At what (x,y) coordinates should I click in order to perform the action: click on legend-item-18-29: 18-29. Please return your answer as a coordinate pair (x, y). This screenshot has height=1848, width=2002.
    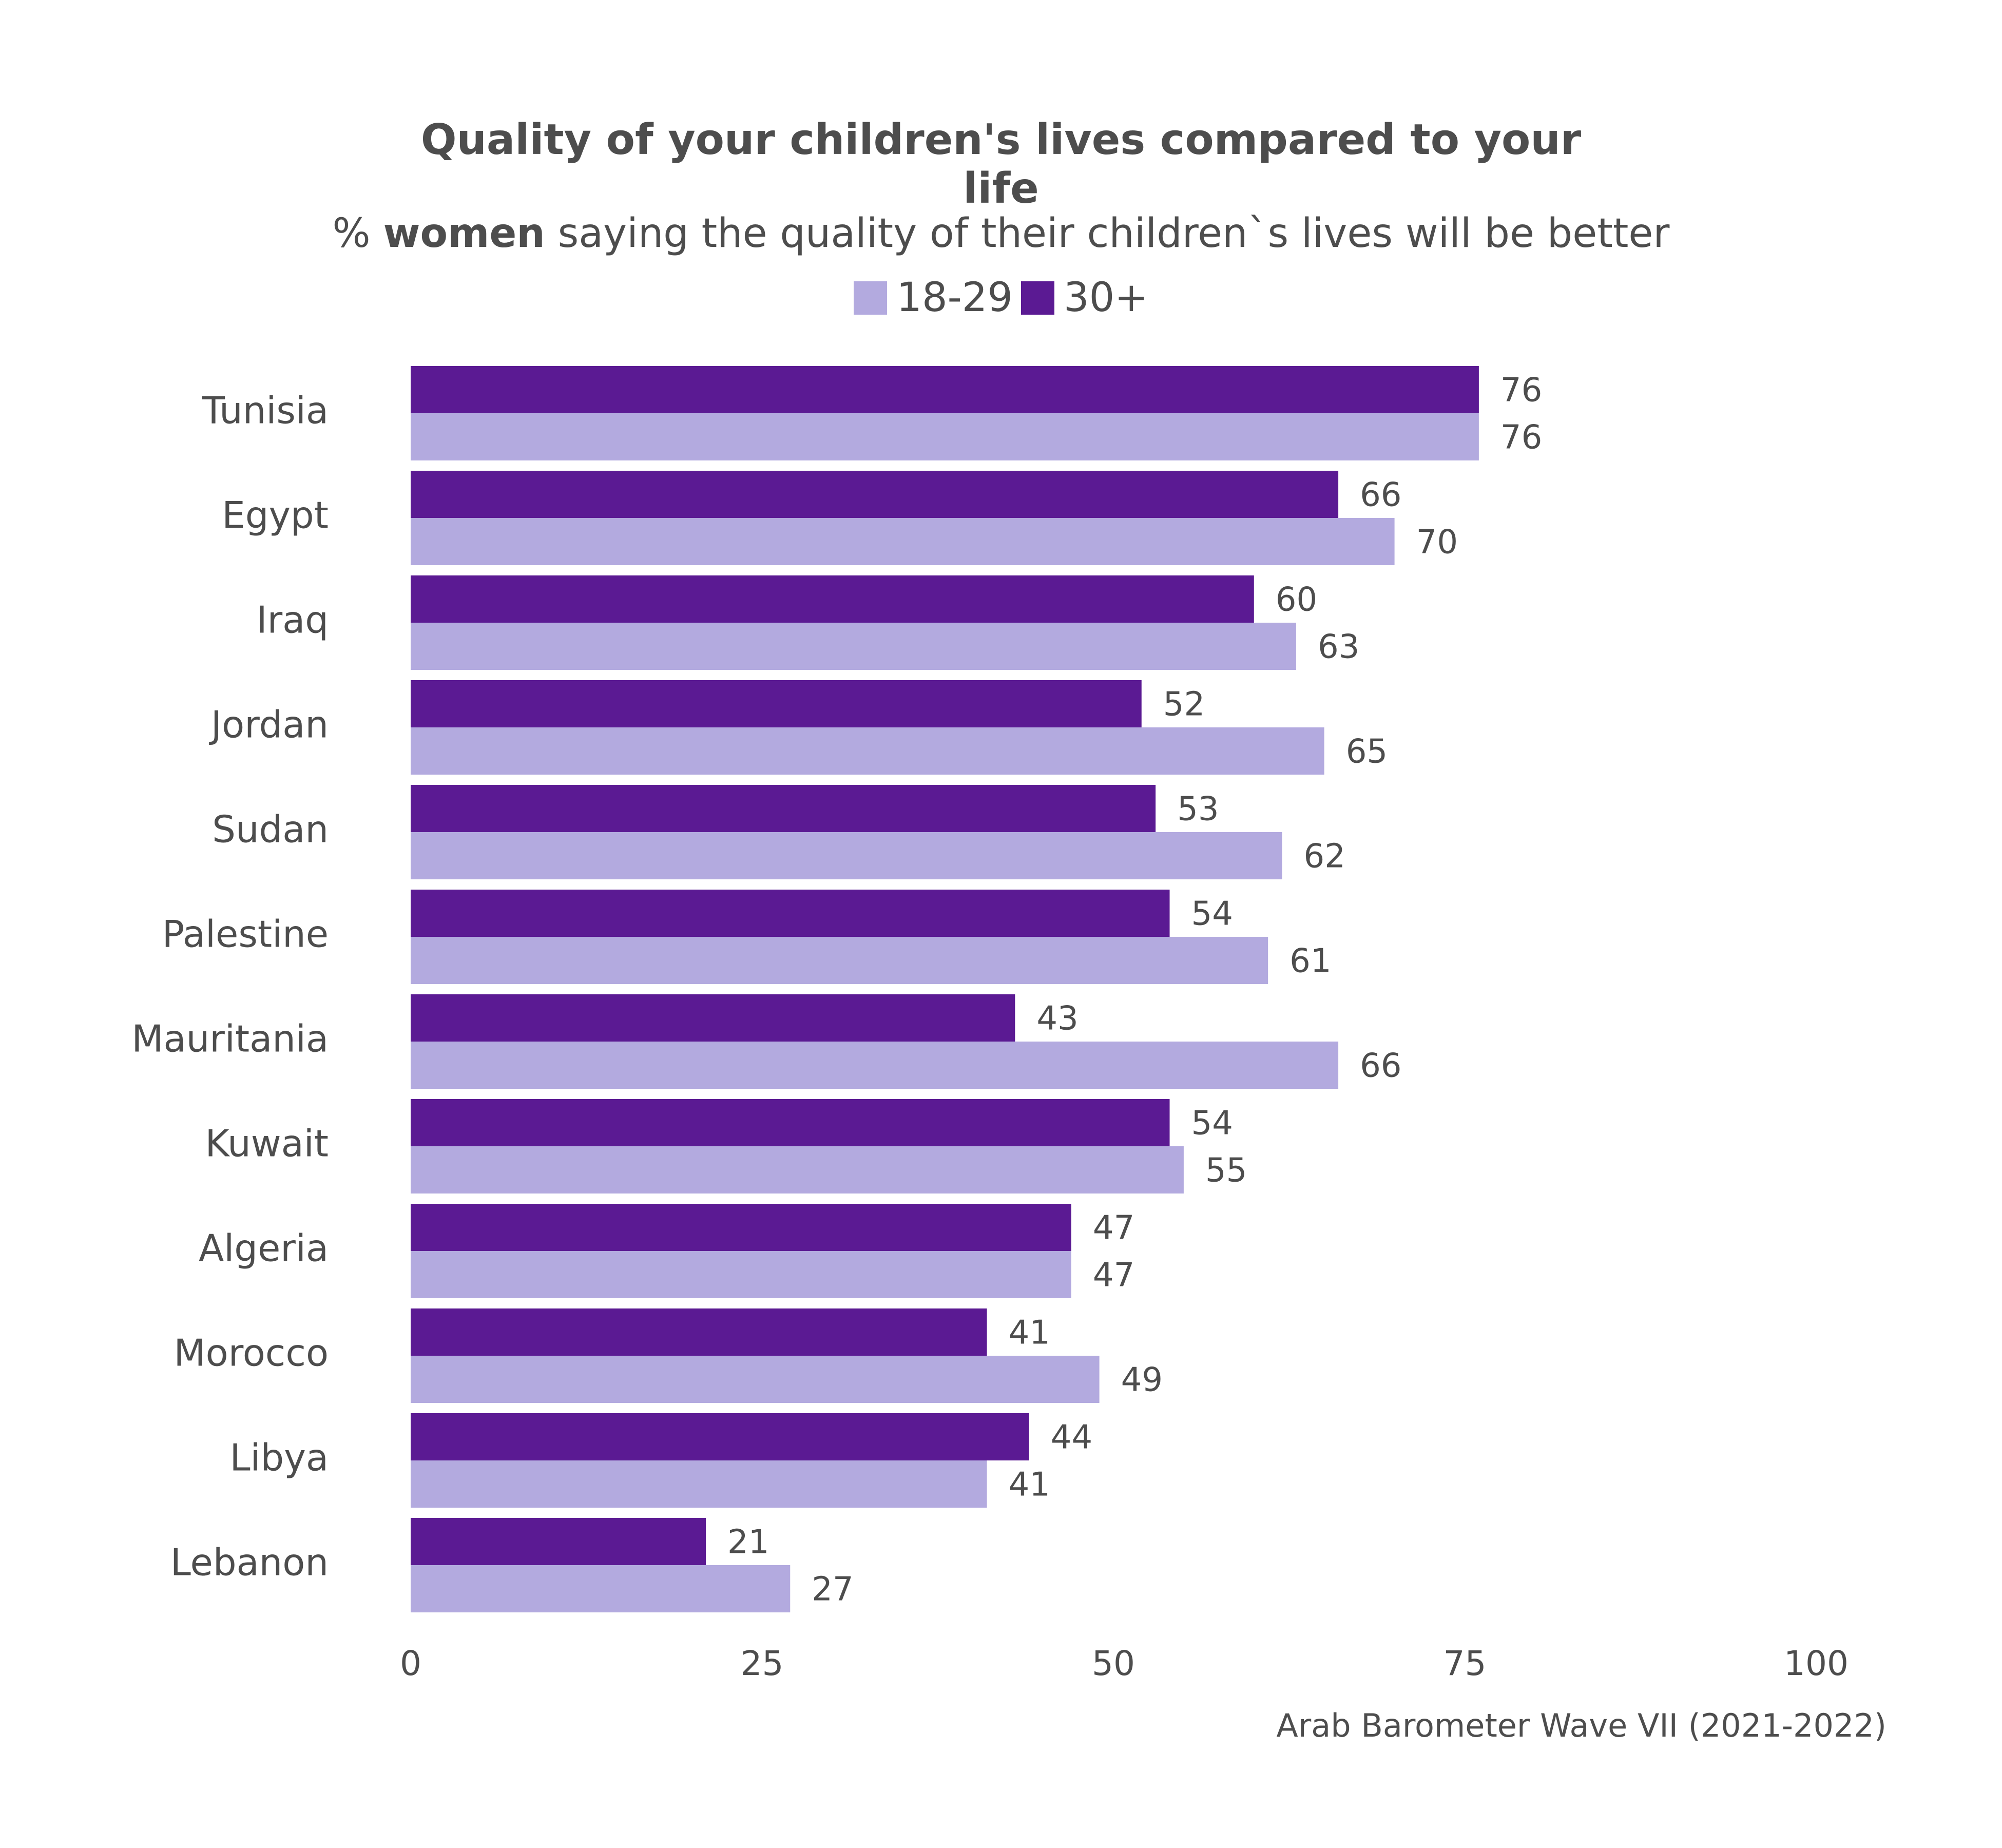
    Looking at the image, I should click on (933, 298).